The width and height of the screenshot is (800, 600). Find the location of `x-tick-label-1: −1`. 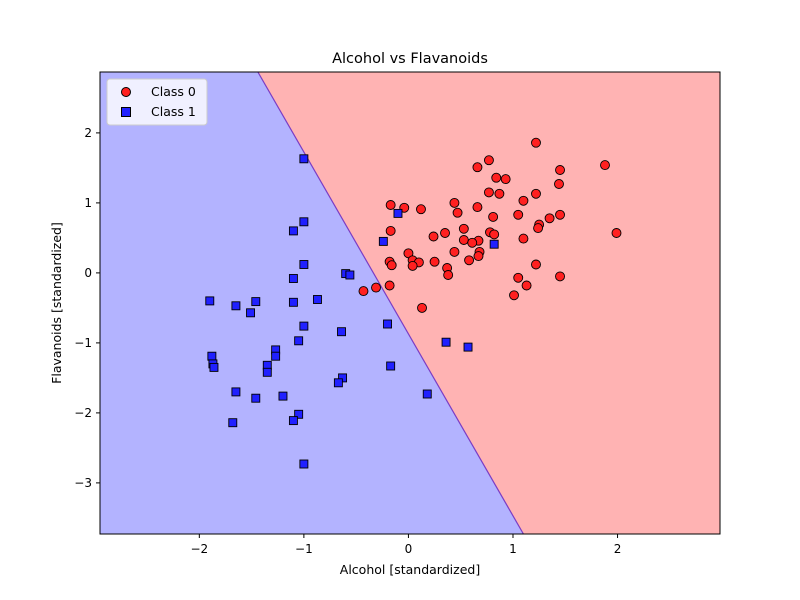

x-tick-label-1: −1 is located at coordinates (304, 549).